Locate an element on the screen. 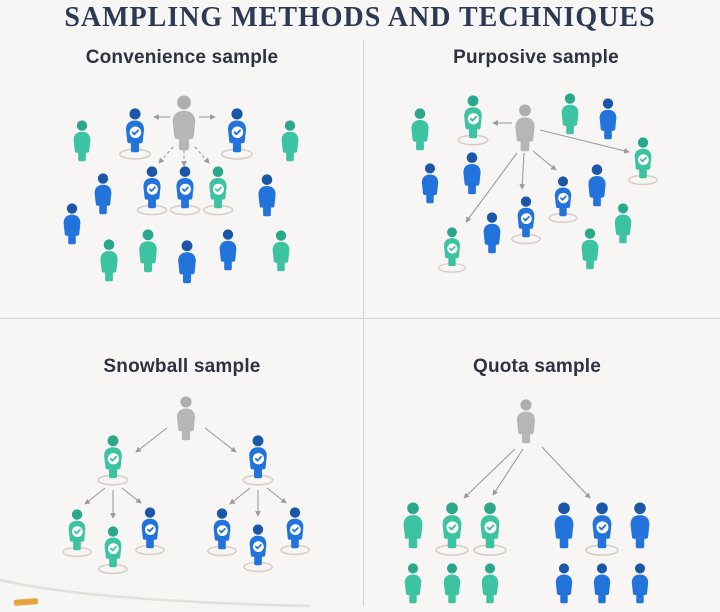 This screenshot has height=612, width=720. snowball-diagram is located at coordinates (186, 485).